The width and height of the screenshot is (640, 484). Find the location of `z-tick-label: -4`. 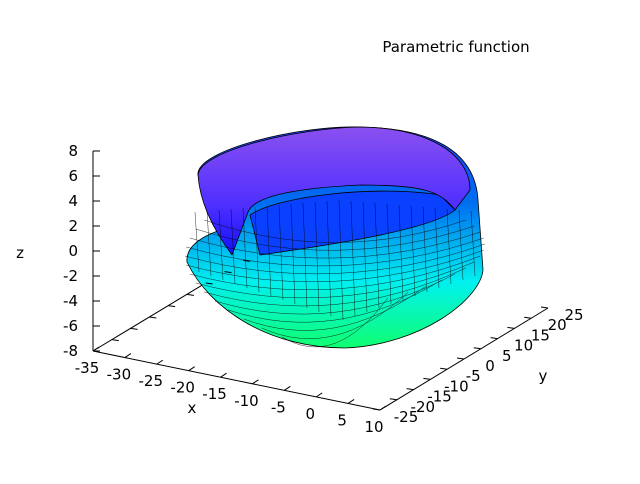

z-tick-label: -4 is located at coordinates (70, 301).